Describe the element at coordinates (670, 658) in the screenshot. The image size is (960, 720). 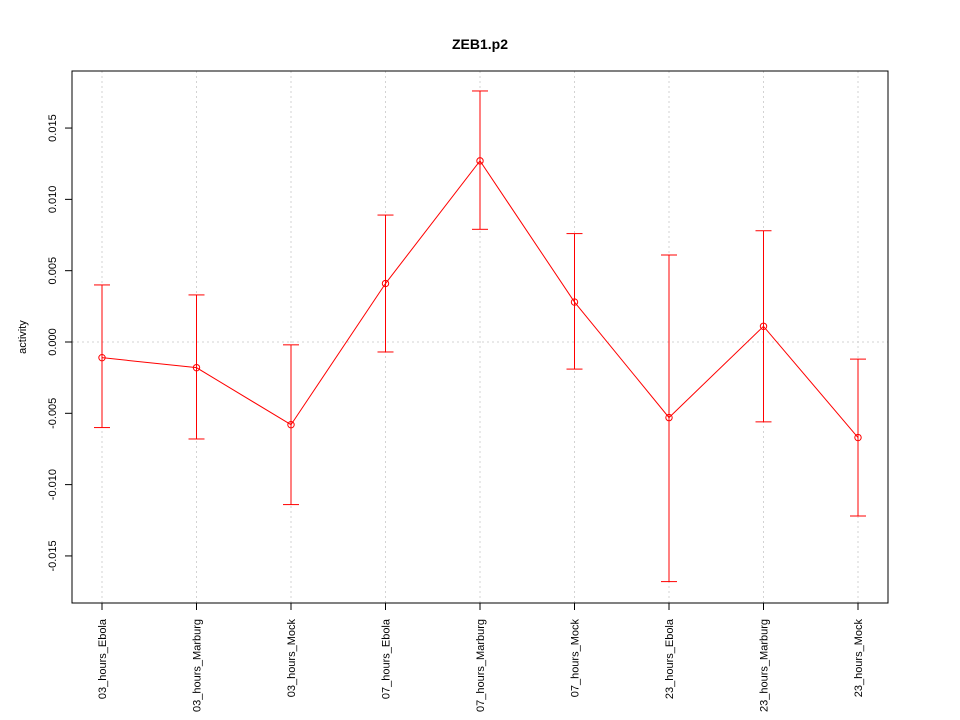
I see `x-tick-label: 23_hours_Ebola` at that location.